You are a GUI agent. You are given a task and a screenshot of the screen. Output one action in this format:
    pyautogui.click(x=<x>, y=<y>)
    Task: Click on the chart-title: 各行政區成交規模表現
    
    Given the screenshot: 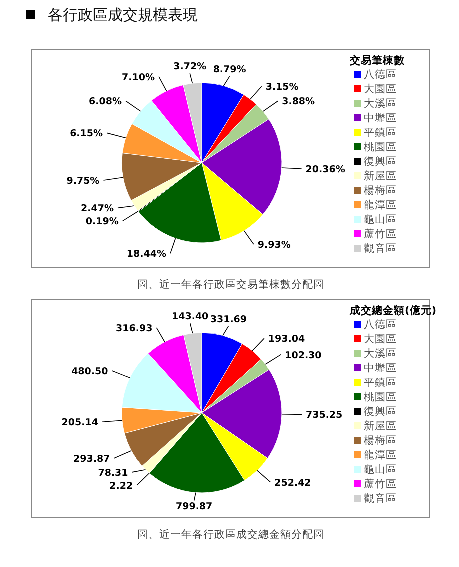 What is the action you would take?
    pyautogui.click(x=123, y=15)
    